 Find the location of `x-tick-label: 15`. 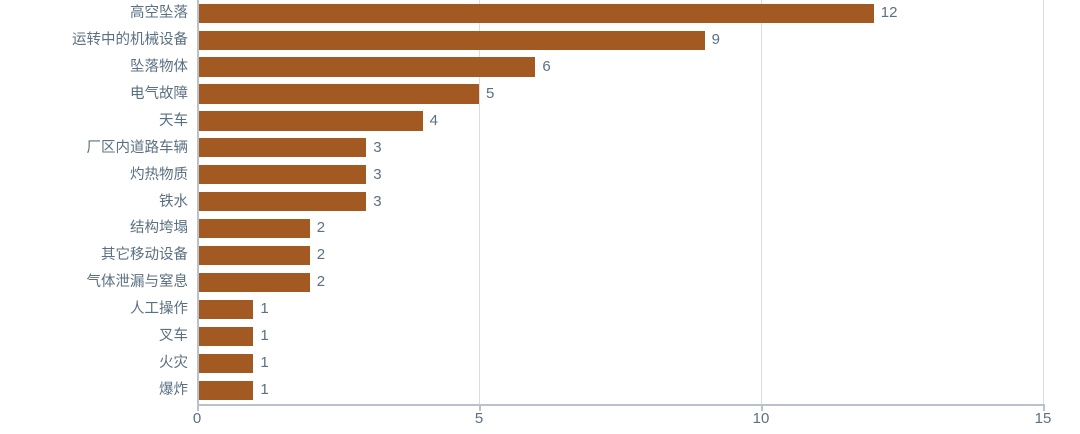

x-tick-label: 15 is located at coordinates (1043, 418).